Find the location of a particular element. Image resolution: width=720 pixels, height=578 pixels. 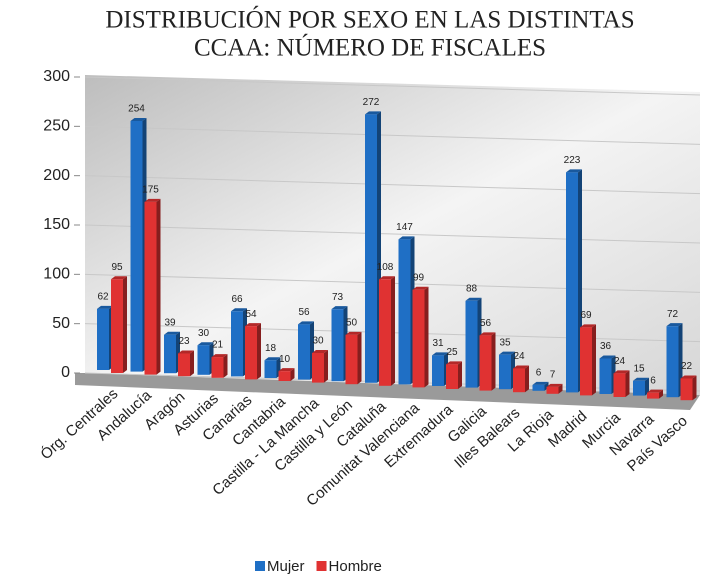

floor is located at coordinates (387, 391).